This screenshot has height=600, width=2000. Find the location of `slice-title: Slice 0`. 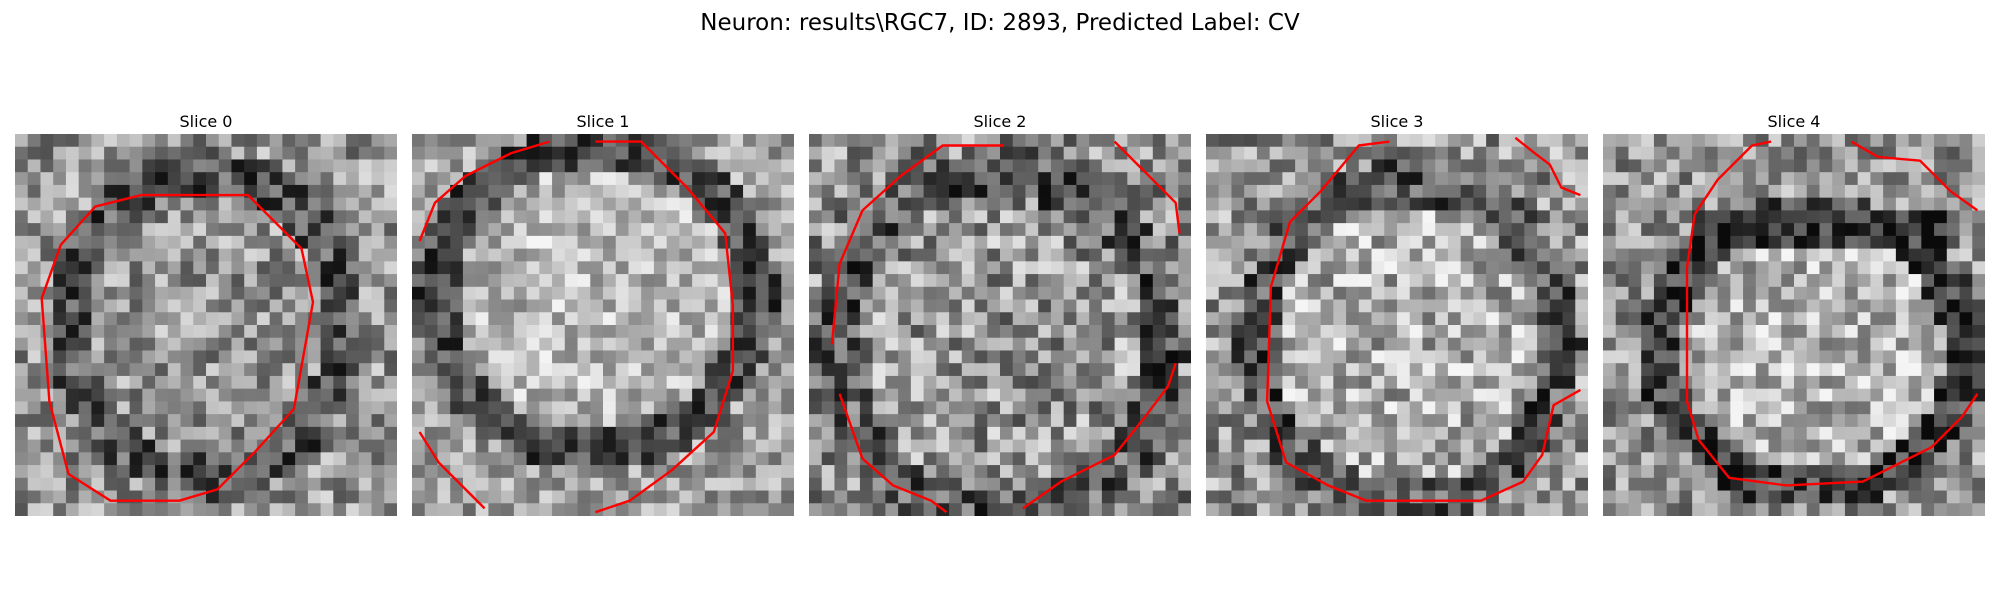

slice-title: Slice 0 is located at coordinates (206, 121).